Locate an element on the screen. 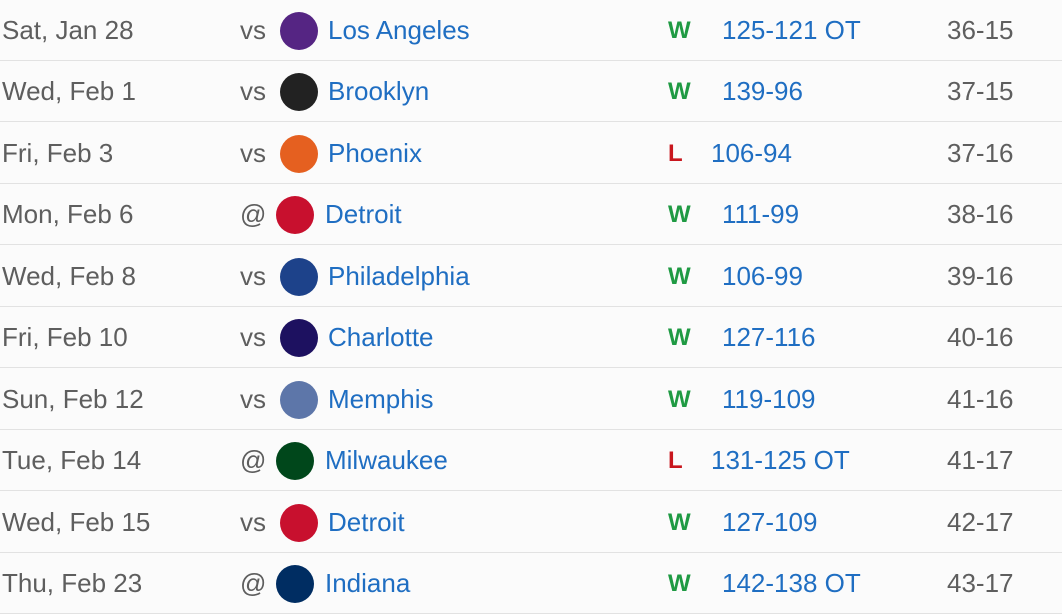 The width and height of the screenshot is (1062, 614). score-link: 139-96 is located at coordinates (762, 91).